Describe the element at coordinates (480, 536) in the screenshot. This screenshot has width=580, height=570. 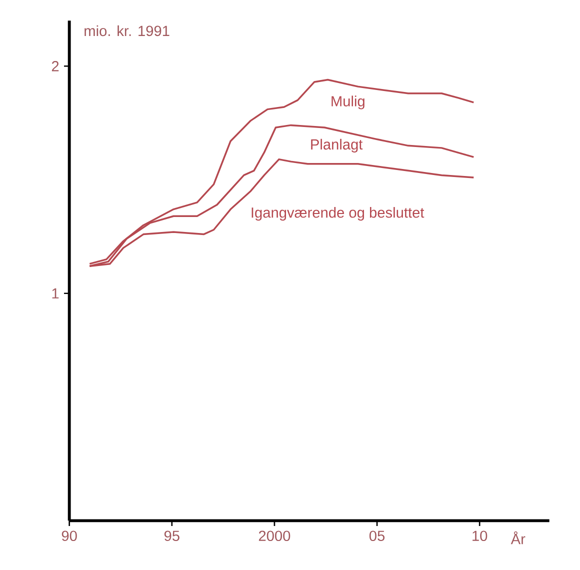
I see `x-tick-label: 10` at that location.